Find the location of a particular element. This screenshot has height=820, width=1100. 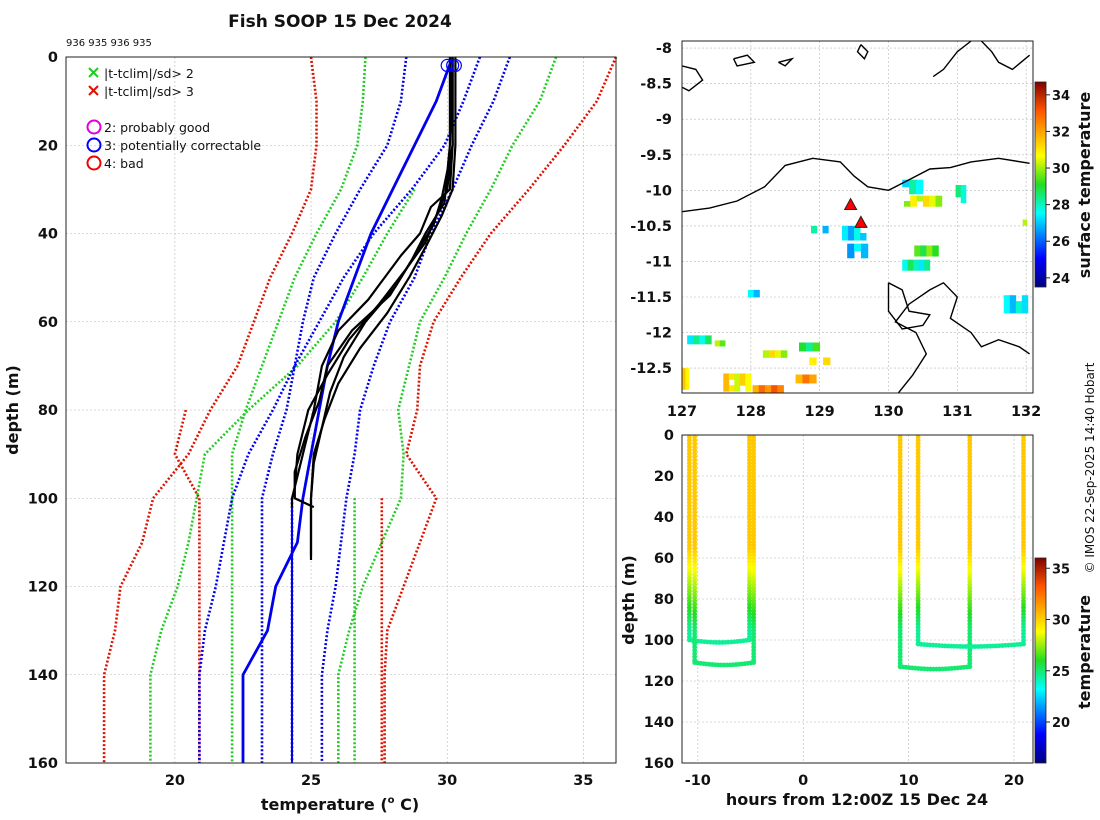

climatology-sd2-low-line is located at coordinates (298, 409).